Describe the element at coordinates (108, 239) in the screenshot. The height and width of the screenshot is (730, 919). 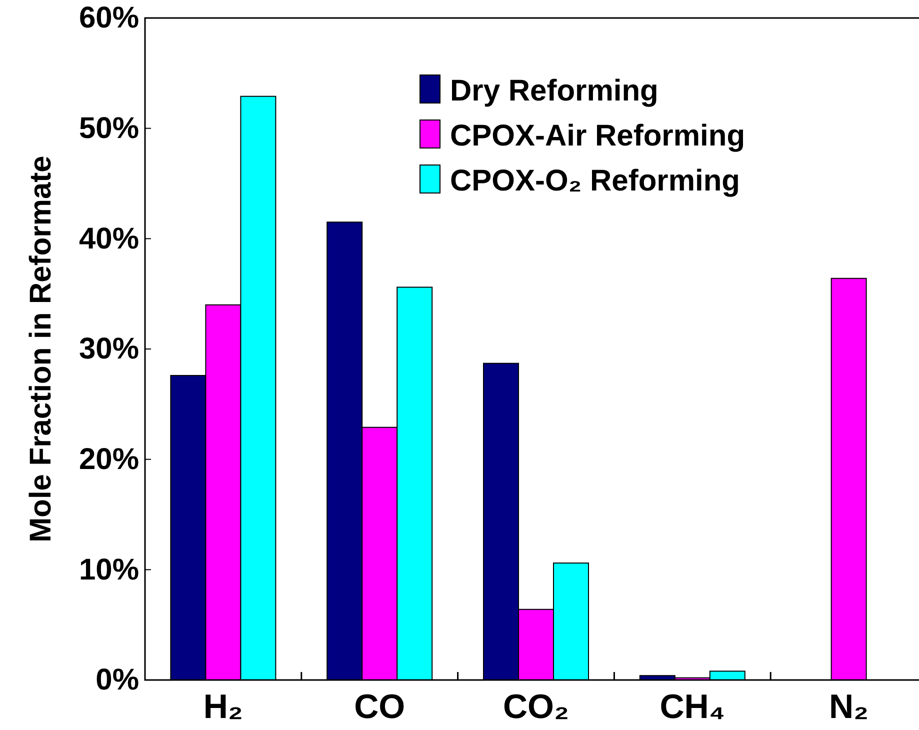
I see `y-tick-label: 40%` at that location.